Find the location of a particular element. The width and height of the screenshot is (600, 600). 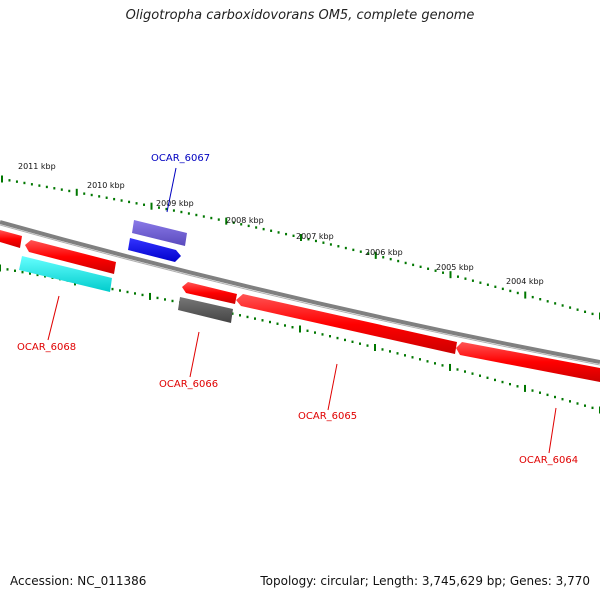

gene-ocar-6066-grey is located at coordinates (205, 310).